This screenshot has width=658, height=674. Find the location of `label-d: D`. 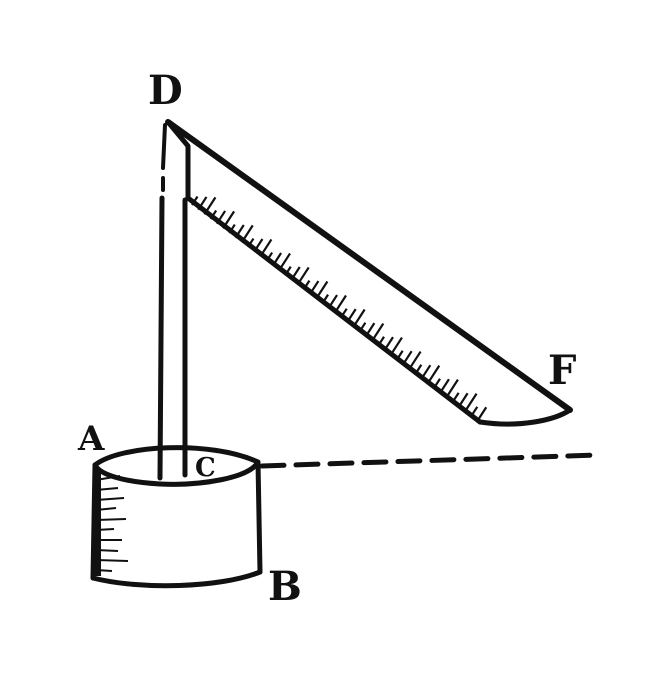

label-d: D is located at coordinates (165, 90).